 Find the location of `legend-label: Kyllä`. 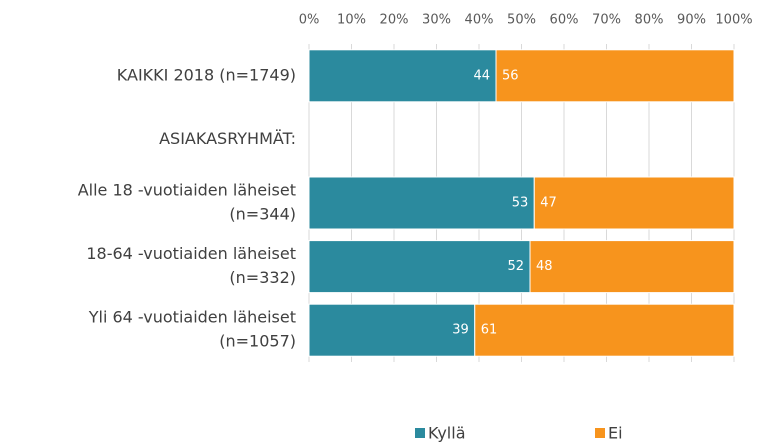

legend-label: Kyllä is located at coordinates (447, 433).